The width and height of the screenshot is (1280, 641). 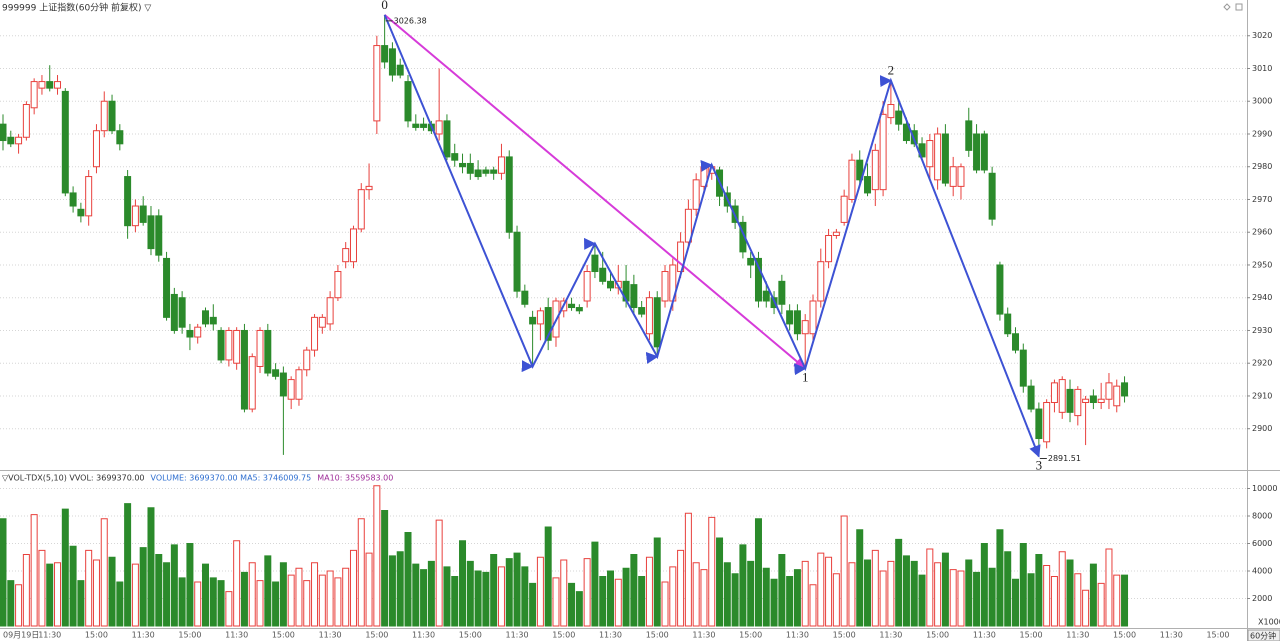 I want to click on y-tick-label: 2990, so click(x=1262, y=133).